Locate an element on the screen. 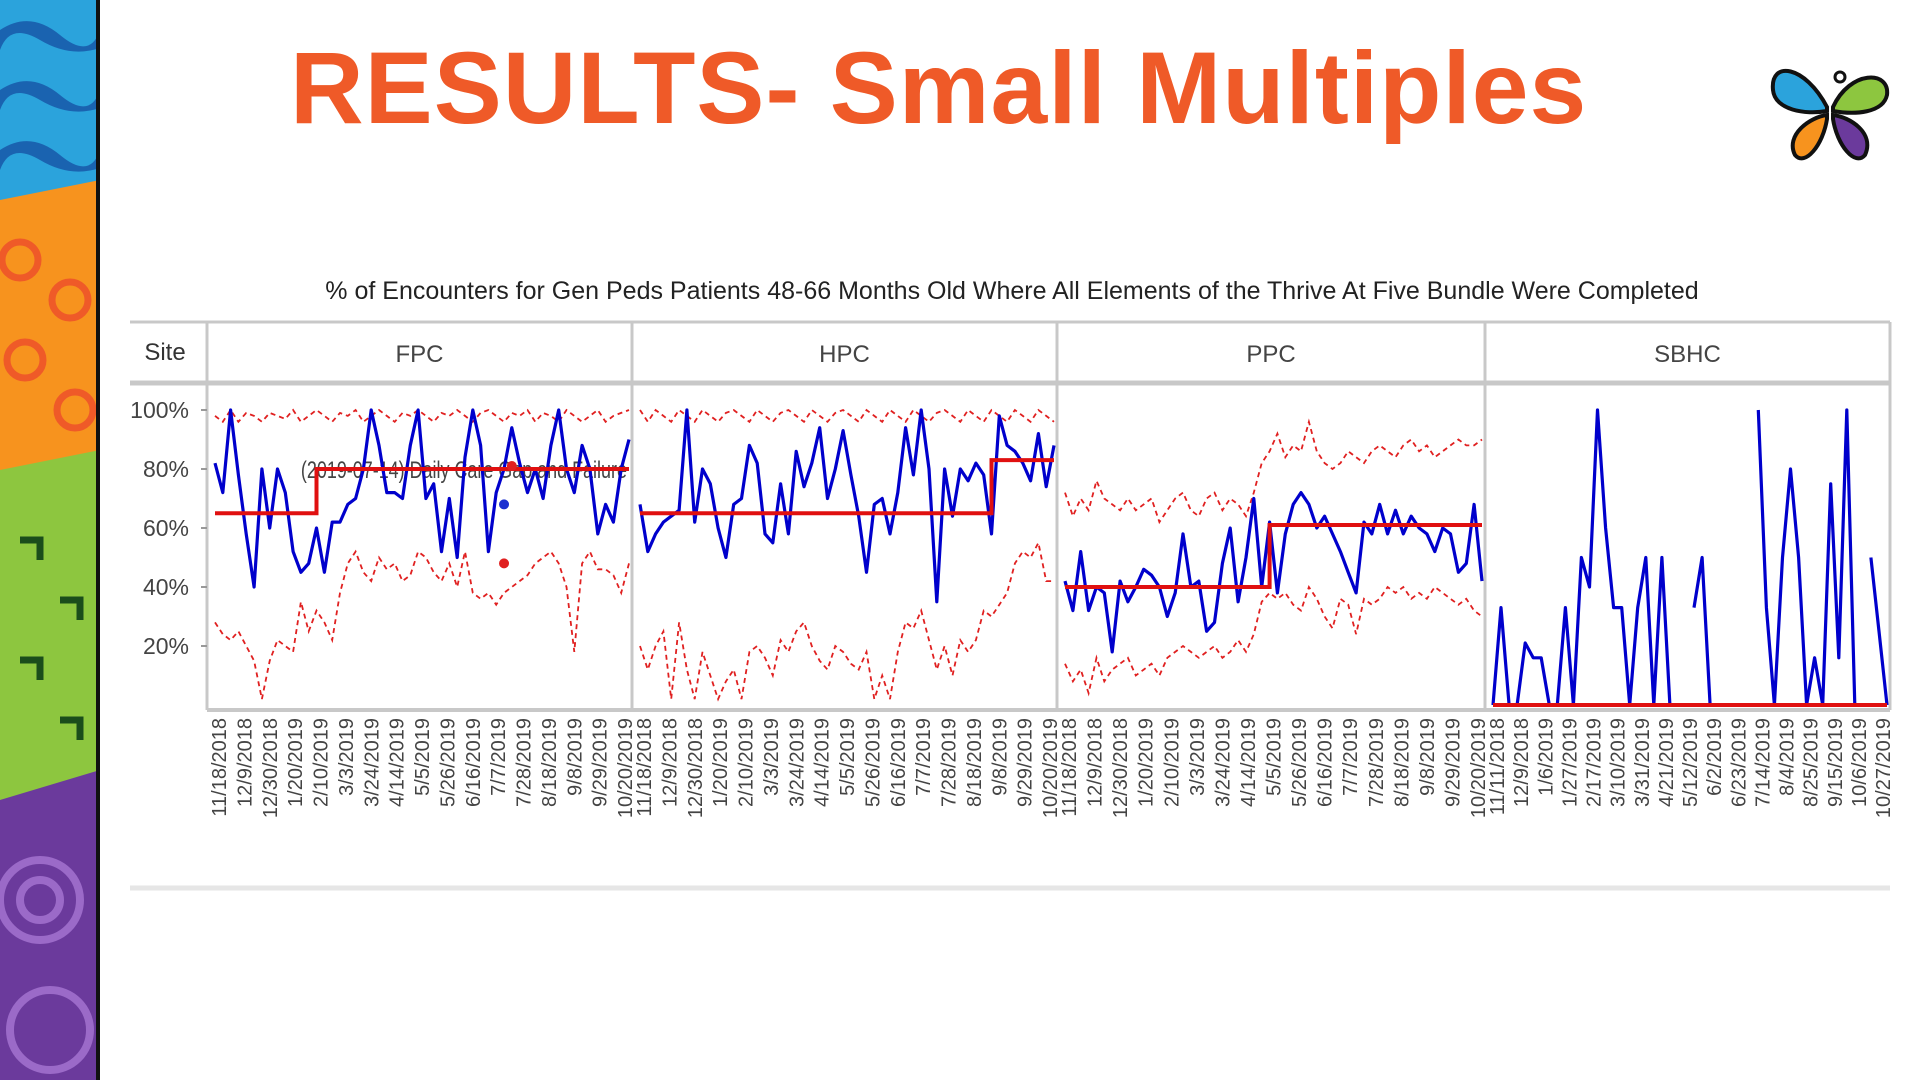 The image size is (1920, 1080). x-tick-label: 1/27/2019 is located at coordinates (1570, 762).